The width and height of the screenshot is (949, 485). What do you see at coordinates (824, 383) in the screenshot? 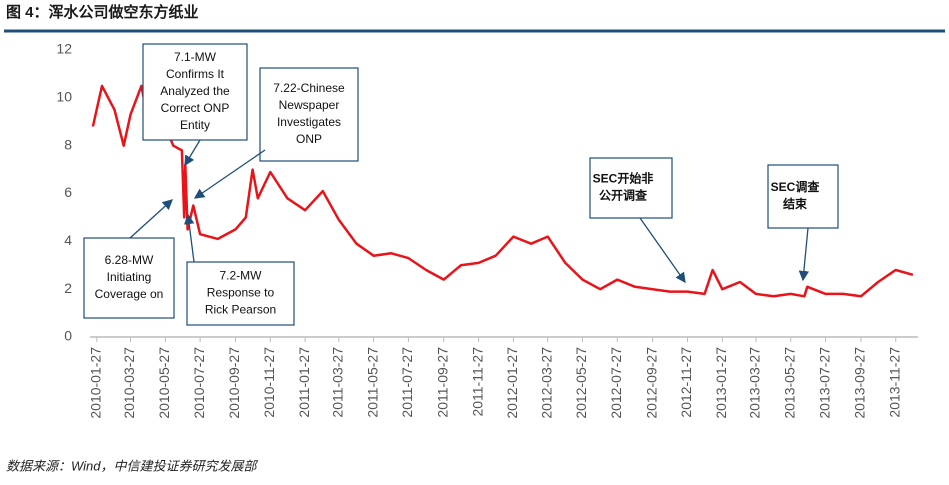
I see `x-tick-label: 2013-07-27` at bounding box center [824, 383].